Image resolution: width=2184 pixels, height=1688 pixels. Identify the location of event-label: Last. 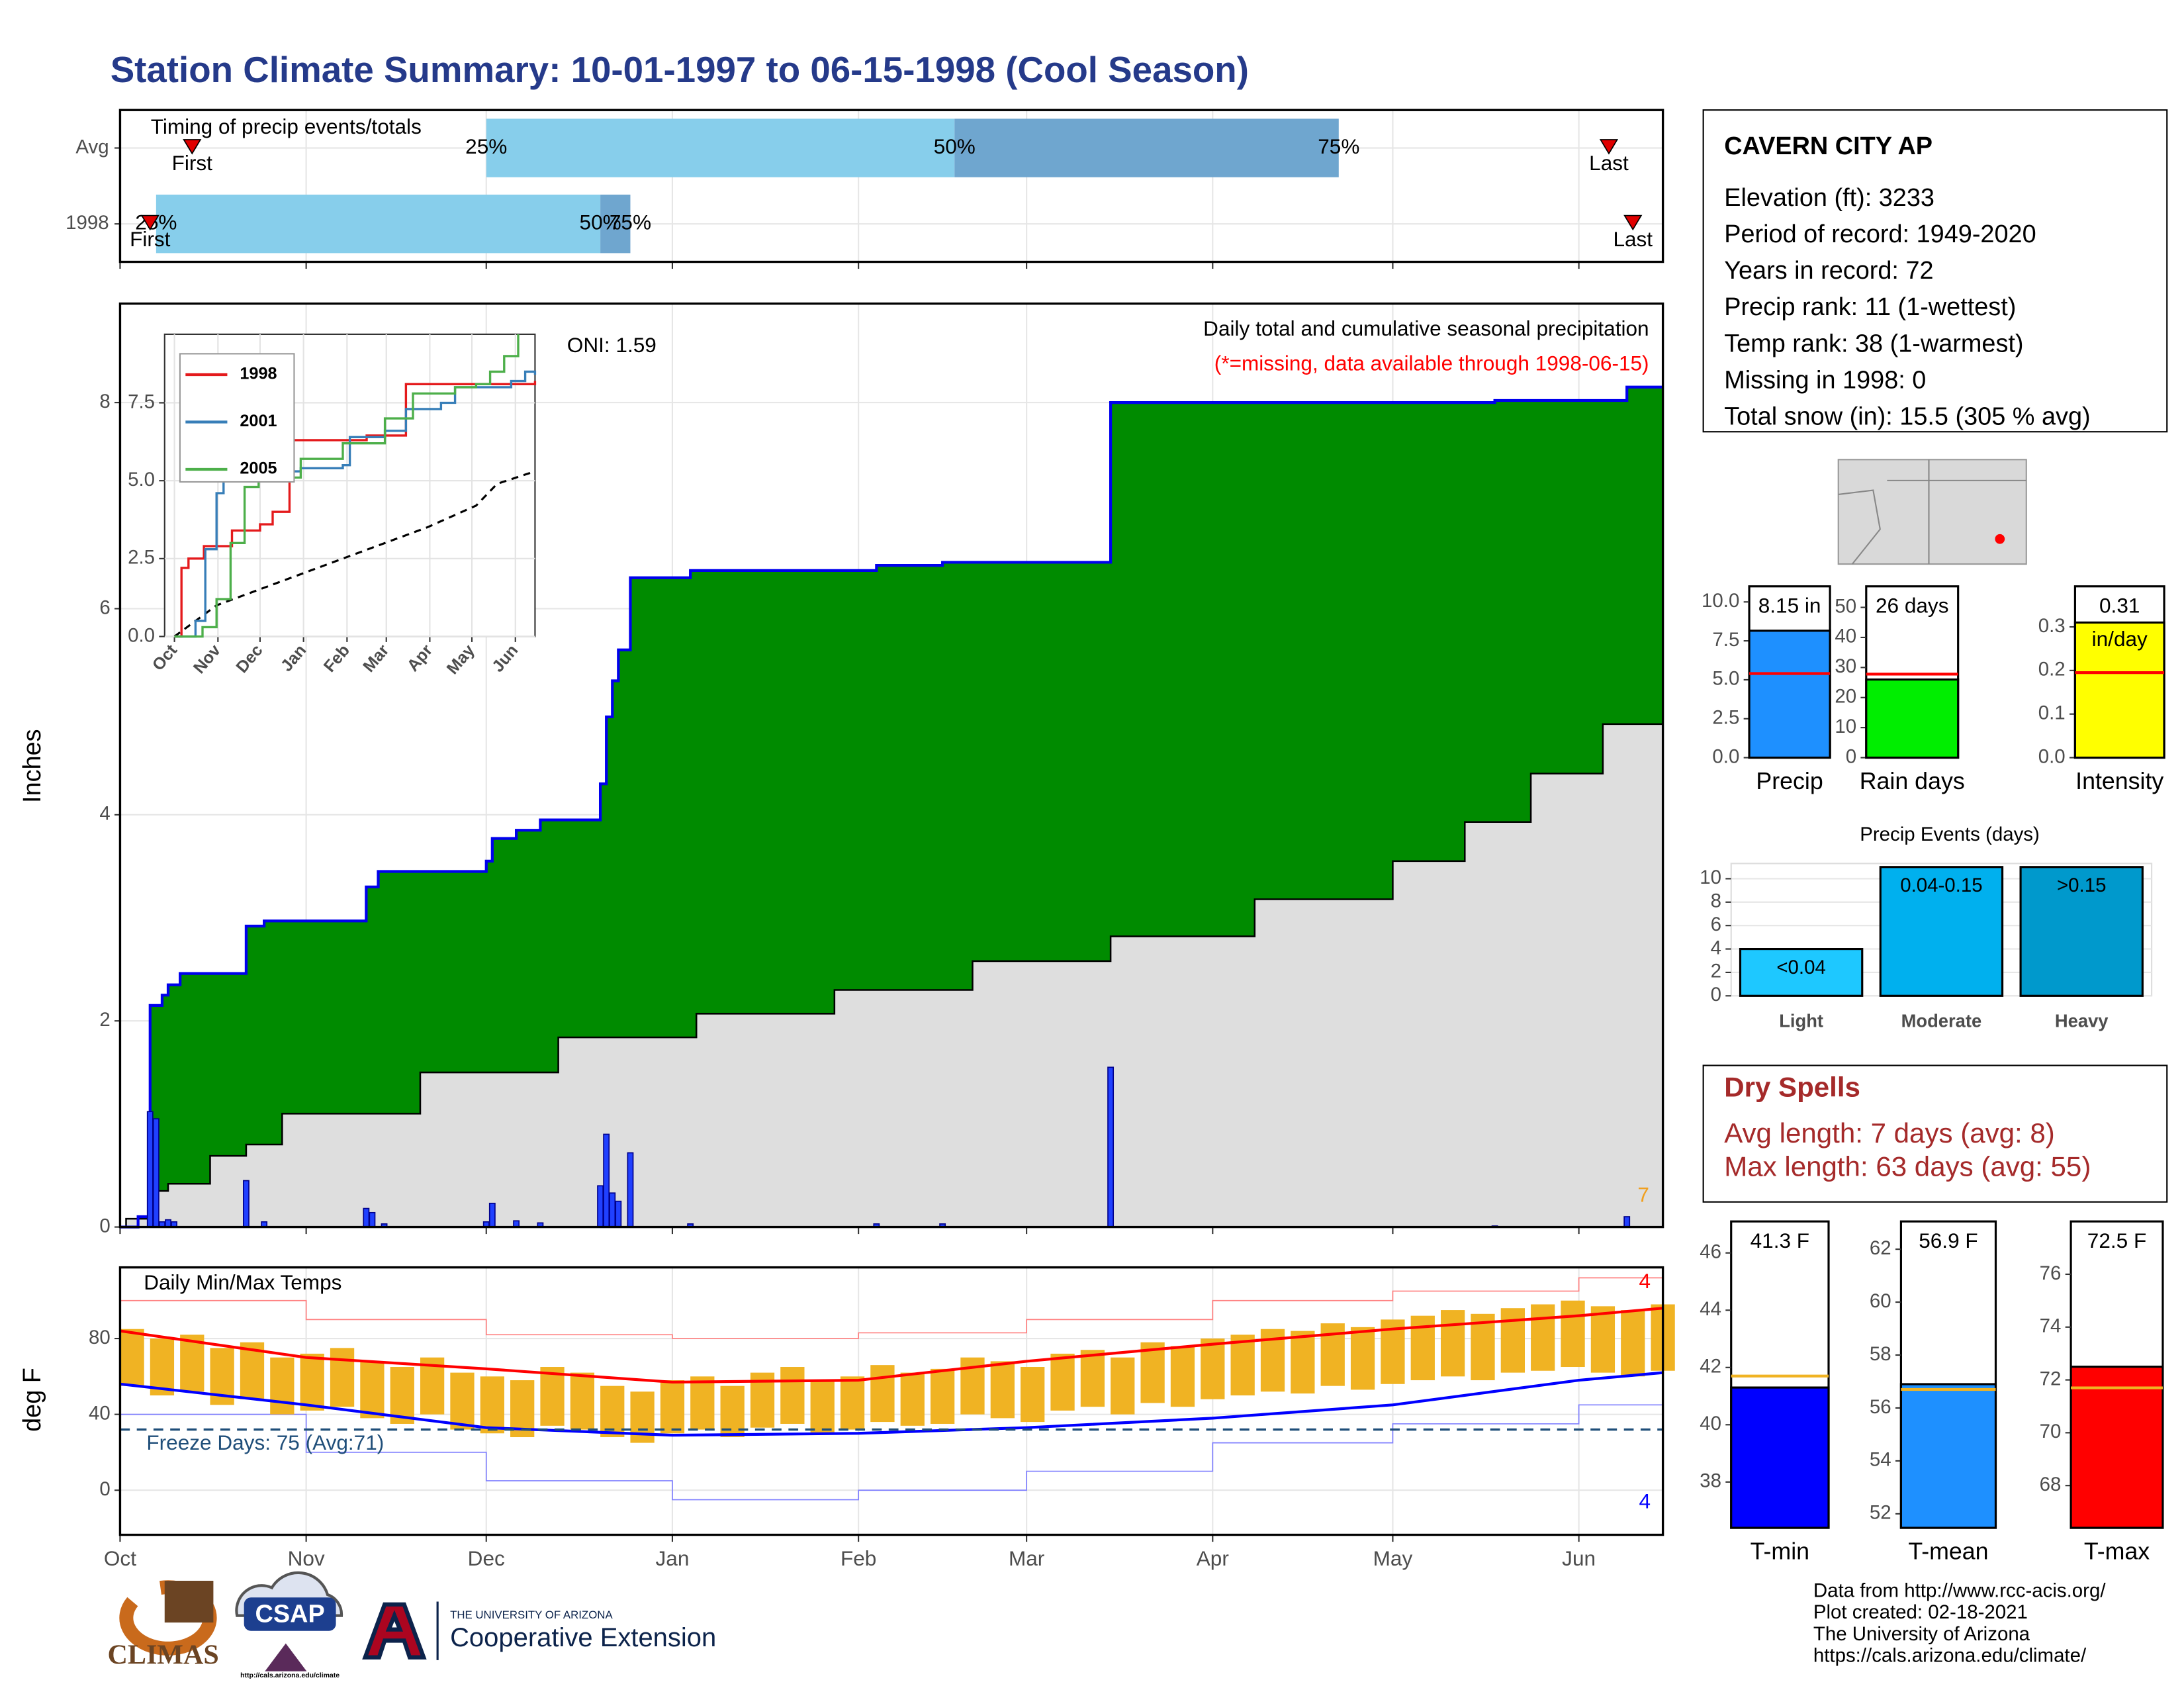
(1609, 163).